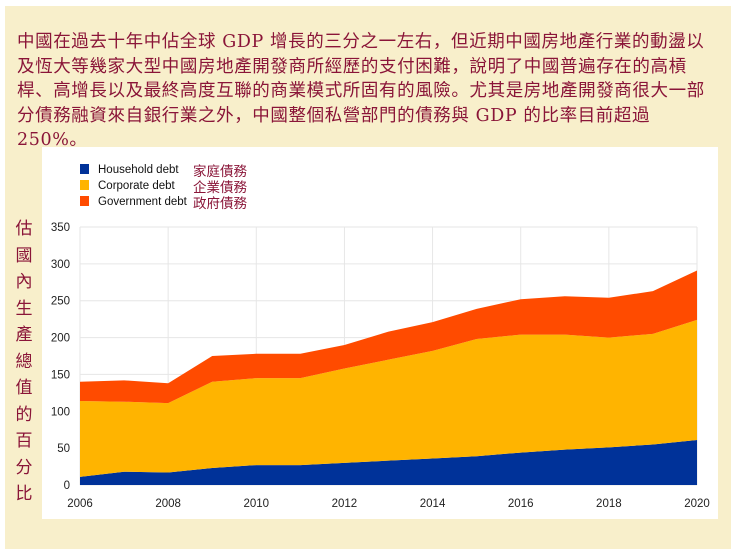 This screenshot has width=740, height=550. Describe the element at coordinates (220, 187) in the screenshot. I see `legend-label-zh: 企業債務` at that location.